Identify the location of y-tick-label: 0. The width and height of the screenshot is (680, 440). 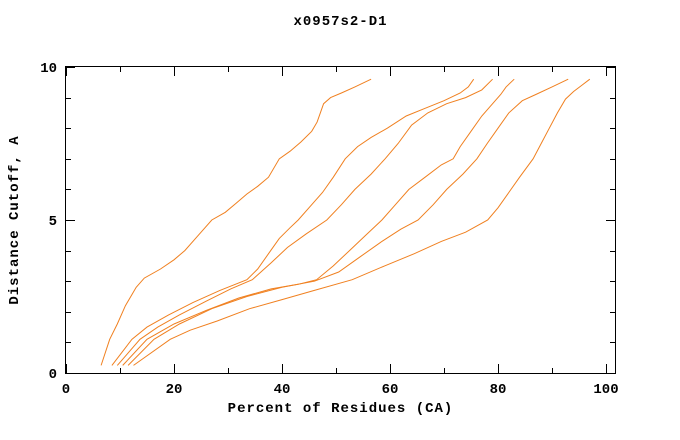
(53, 375).